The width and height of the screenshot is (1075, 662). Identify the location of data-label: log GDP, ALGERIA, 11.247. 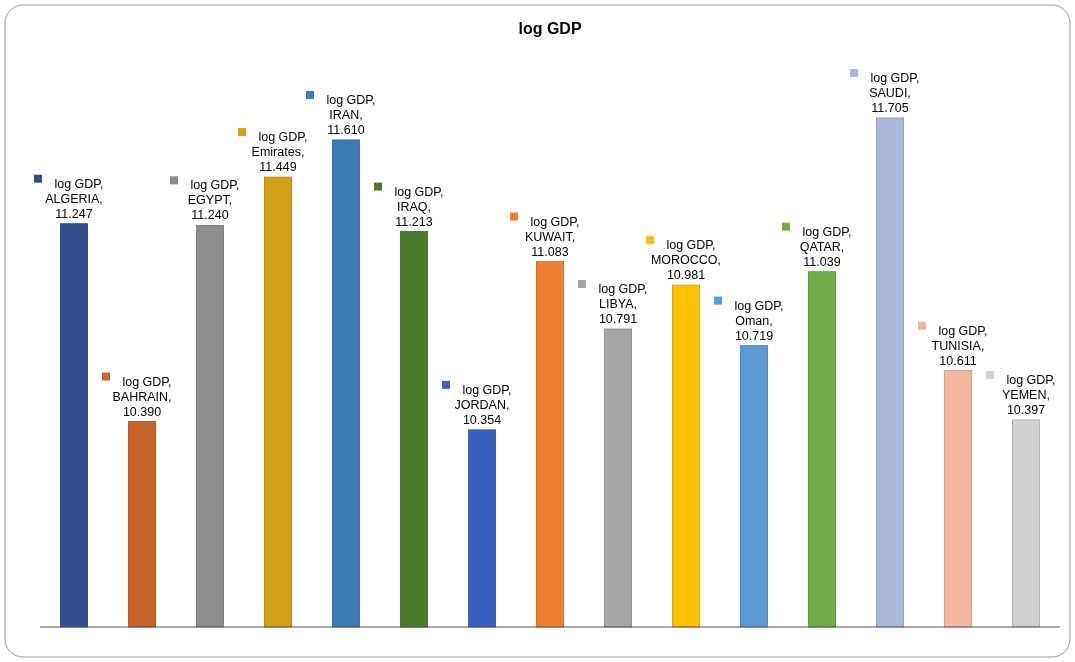
(74, 198).